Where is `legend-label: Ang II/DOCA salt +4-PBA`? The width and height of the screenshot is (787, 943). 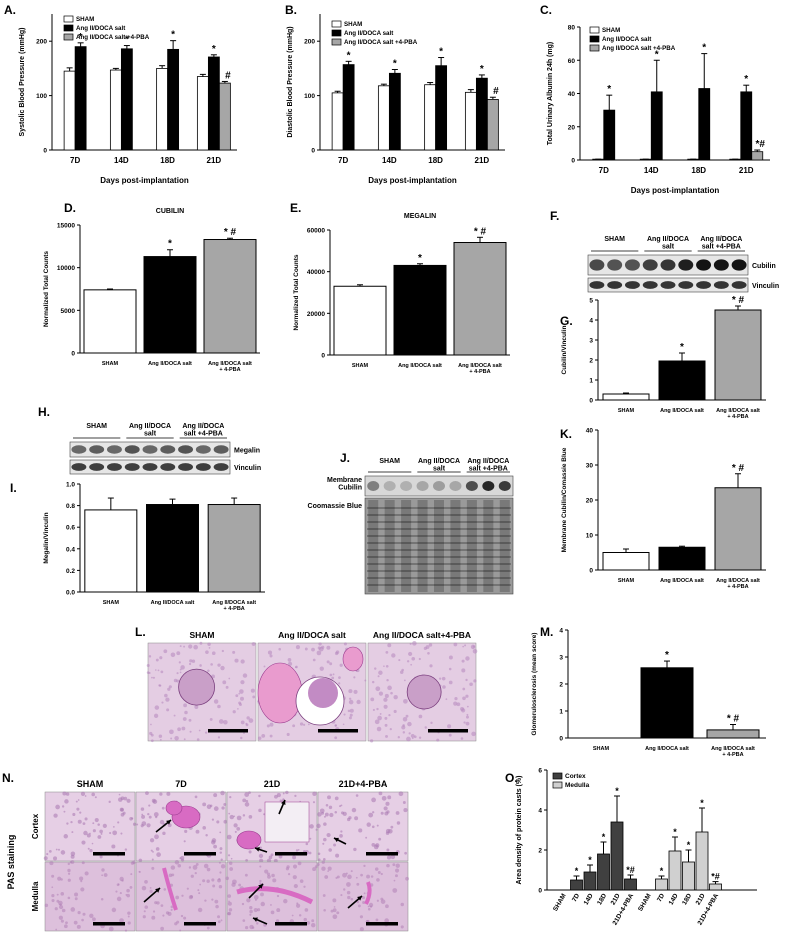 legend-label: Ang II/DOCA salt +4-PBA is located at coordinates (381, 42).